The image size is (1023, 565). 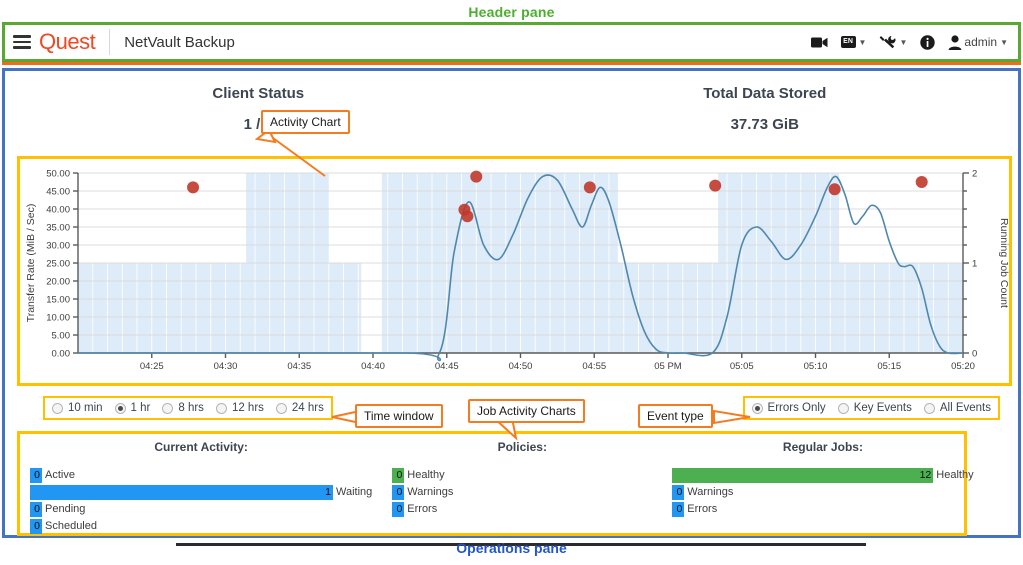 I want to click on bar-label: Scheduled, so click(x=71, y=526).